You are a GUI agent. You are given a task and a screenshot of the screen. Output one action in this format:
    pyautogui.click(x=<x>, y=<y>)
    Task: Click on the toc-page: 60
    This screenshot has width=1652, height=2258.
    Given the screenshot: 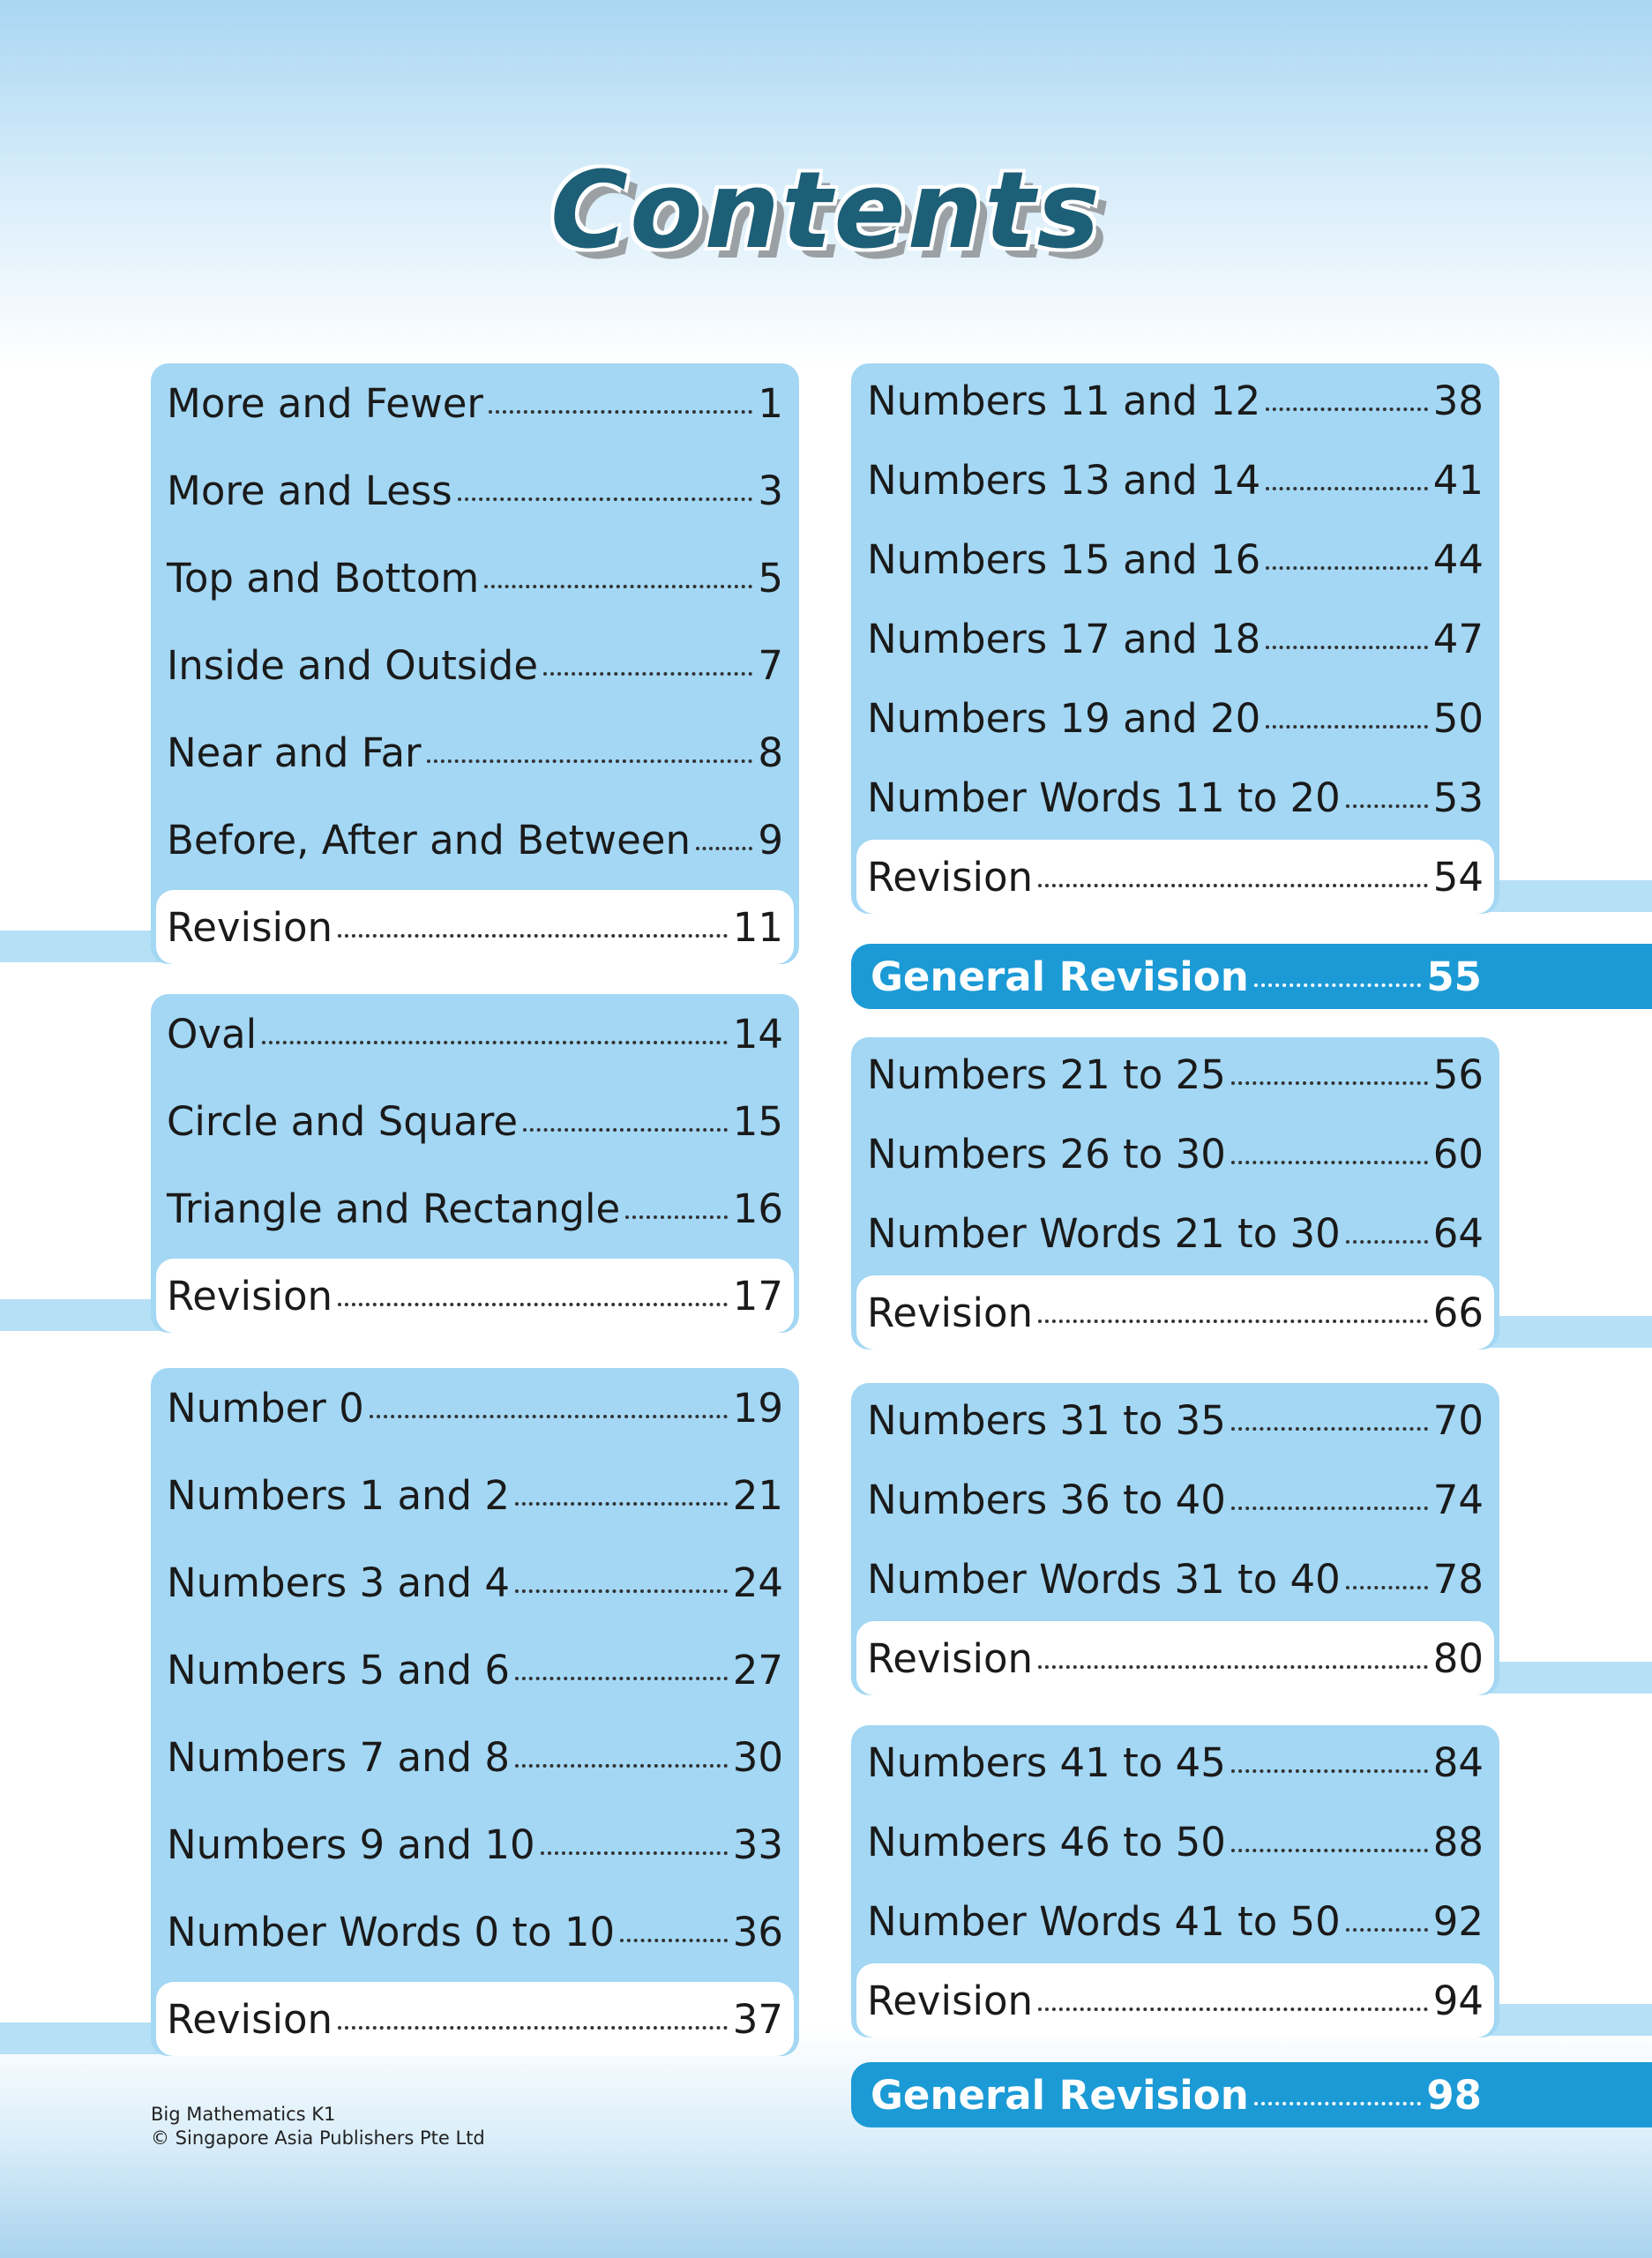 What is the action you would take?
    pyautogui.click(x=1458, y=1154)
    